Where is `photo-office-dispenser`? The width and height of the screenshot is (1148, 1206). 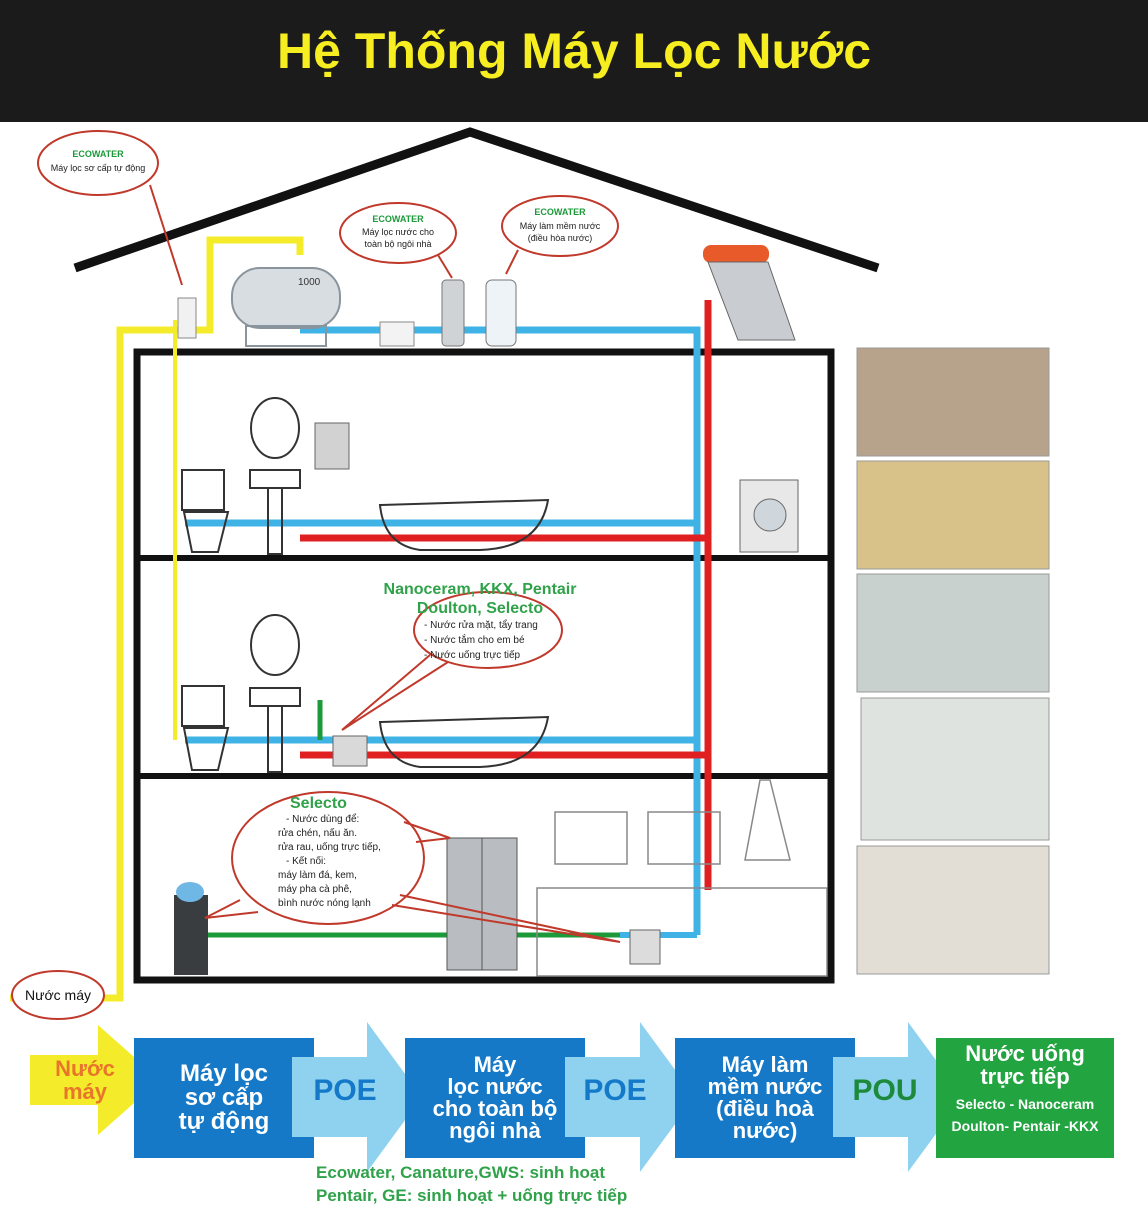
photo-office-dispenser is located at coordinates (953, 910).